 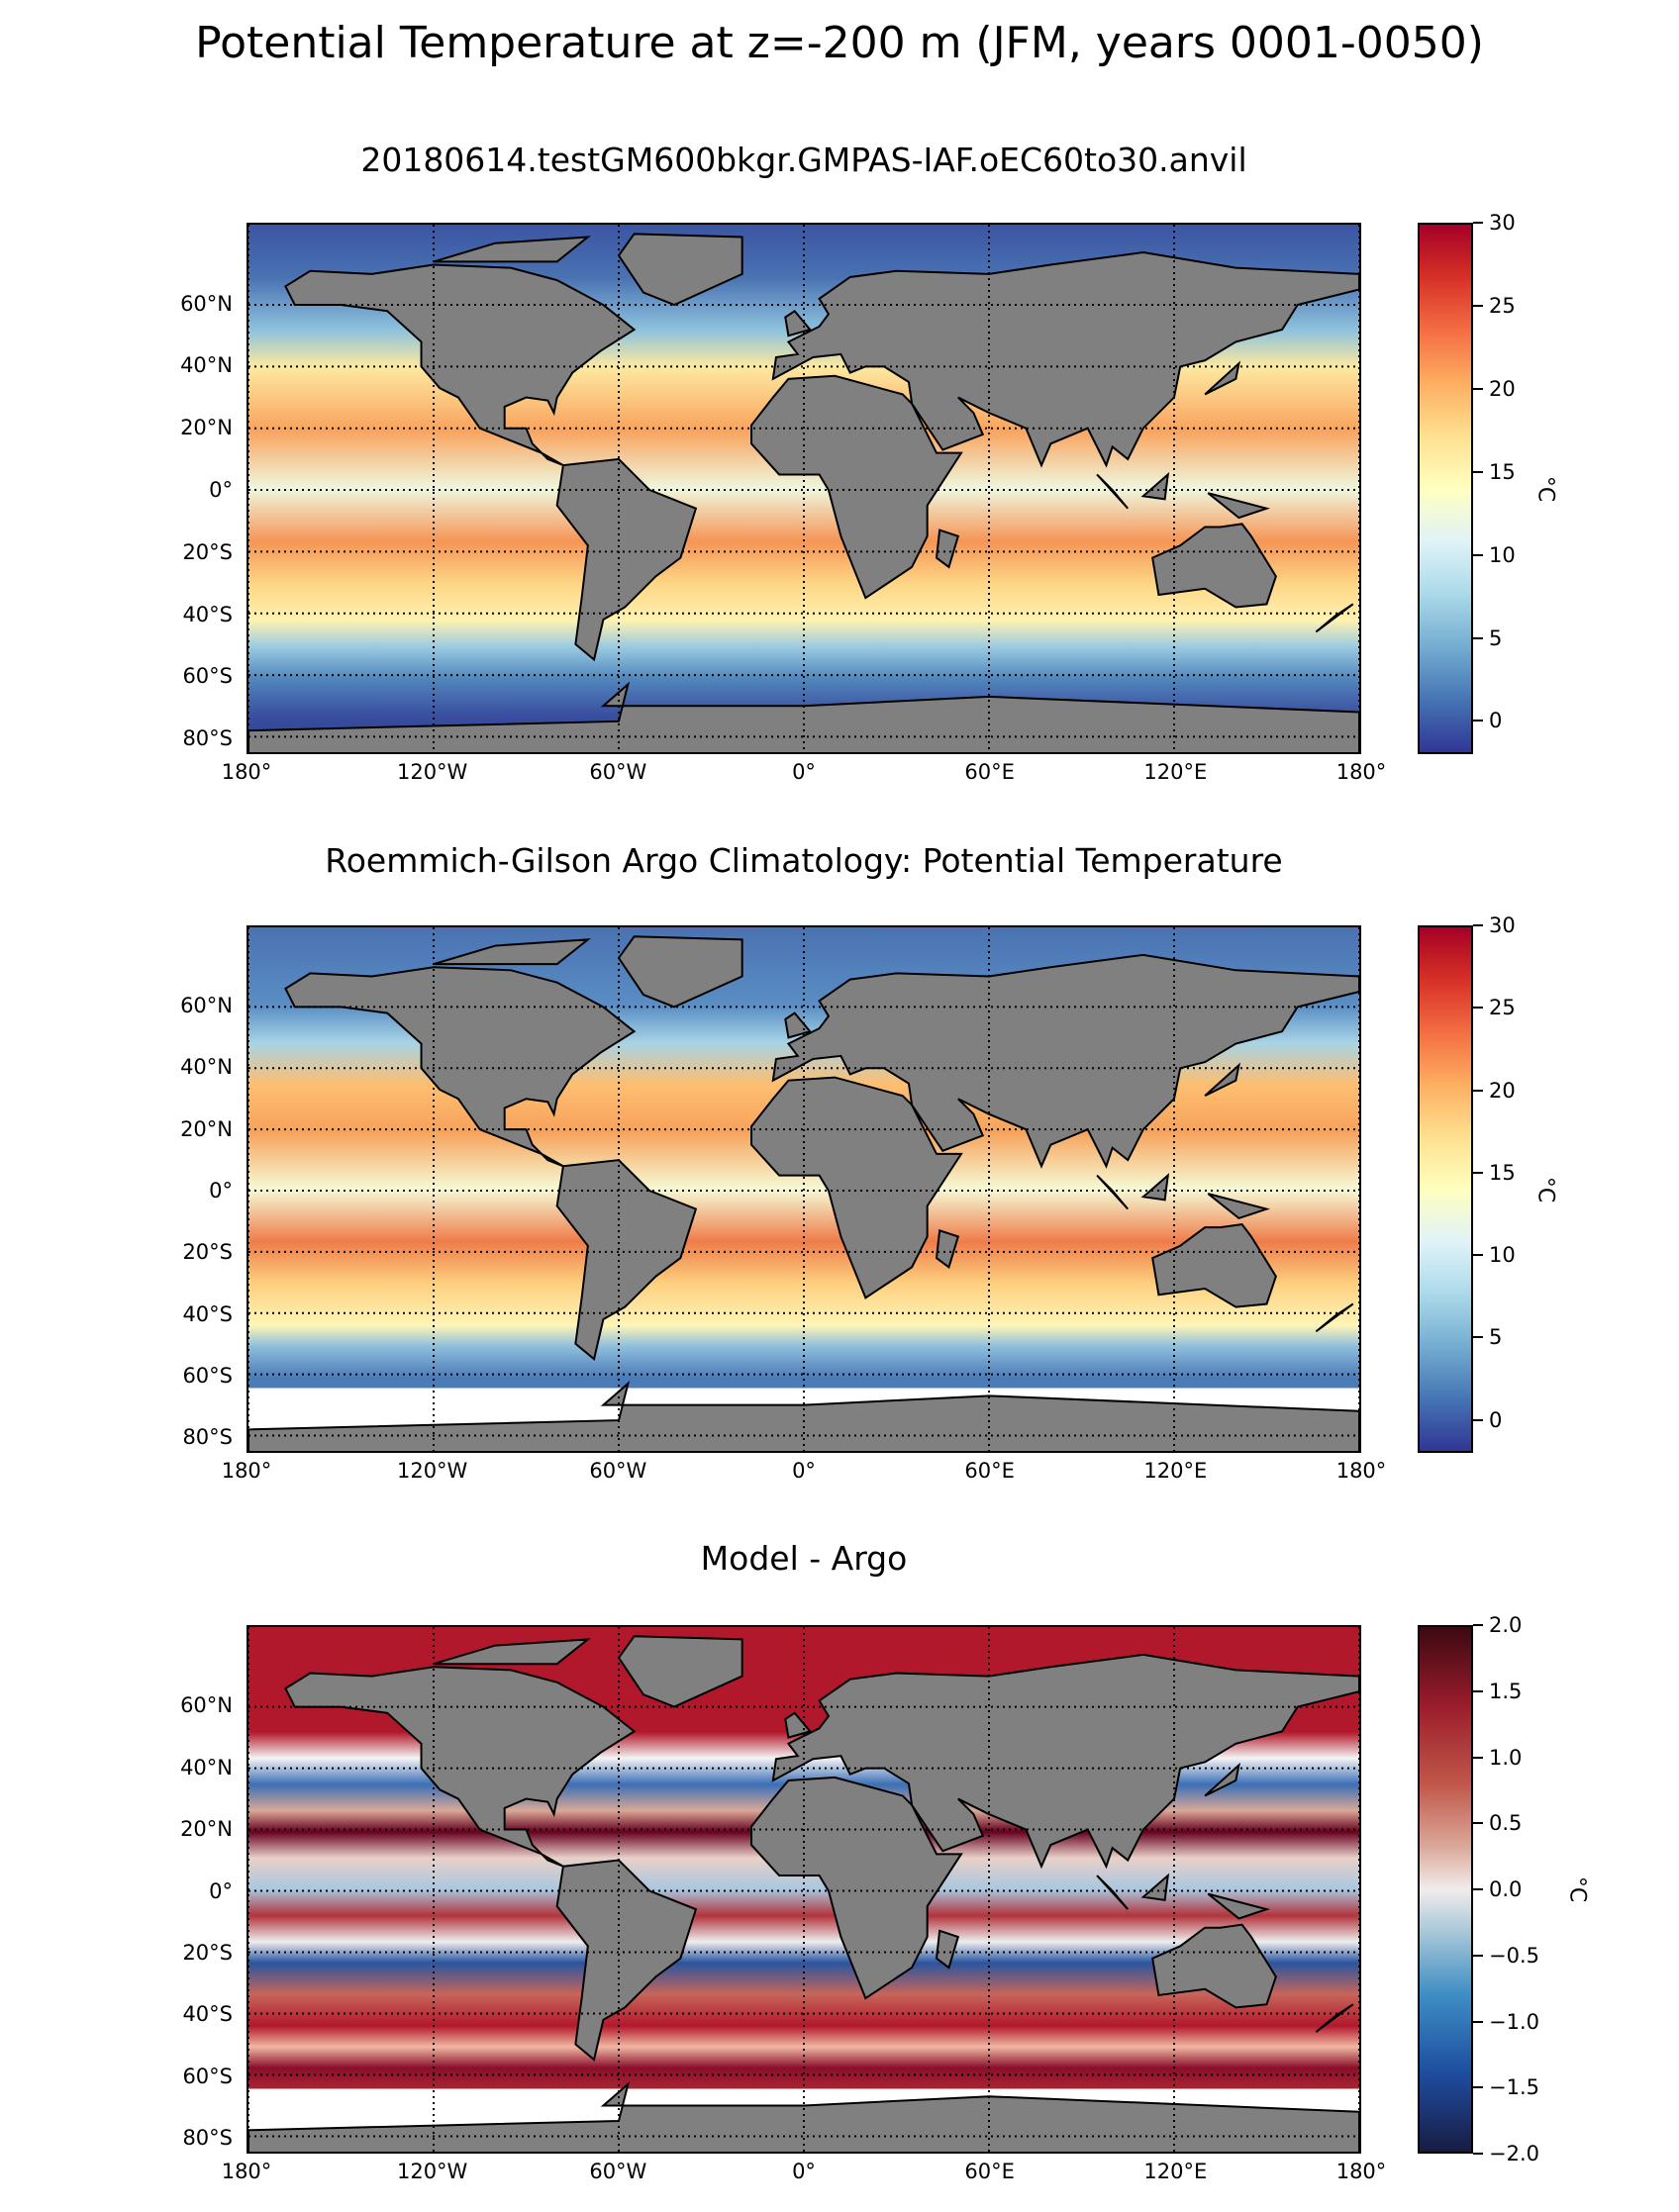 What do you see at coordinates (1514, 2153) in the screenshot?
I see `colorbar-tick-label: −2.0` at bounding box center [1514, 2153].